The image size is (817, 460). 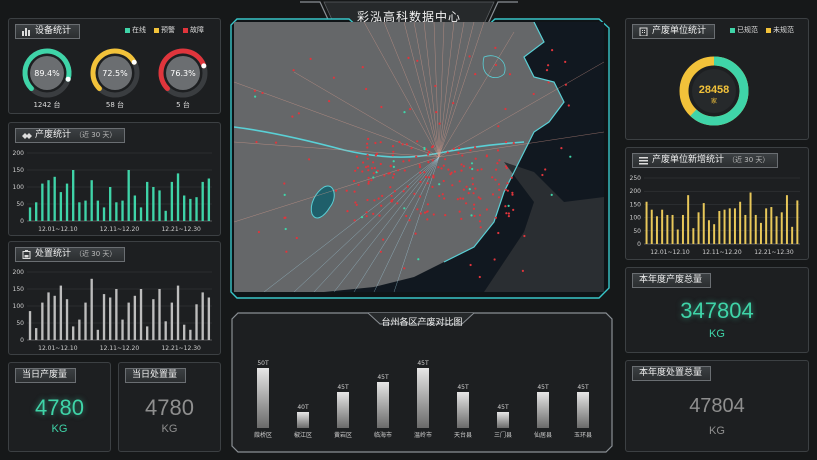 I want to click on x-tick-label: 12.01~12.10, so click(x=58, y=229).